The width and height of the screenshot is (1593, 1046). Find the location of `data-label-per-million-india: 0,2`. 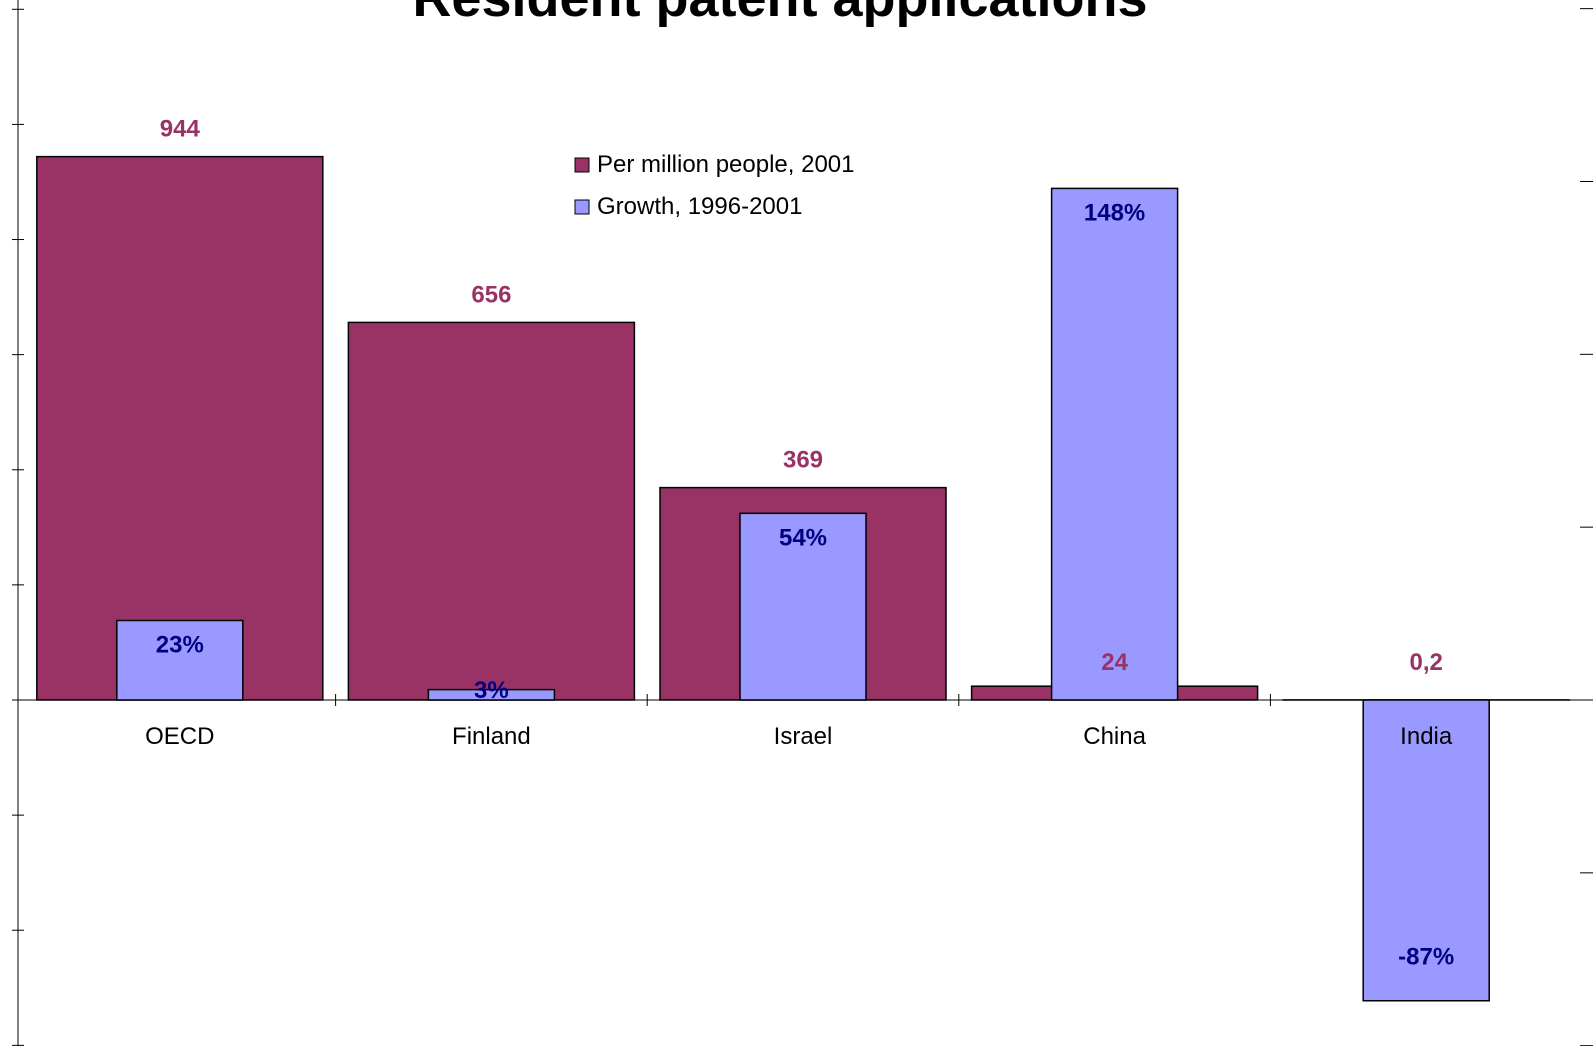

data-label-per-million-india: 0,2 is located at coordinates (1426, 662).